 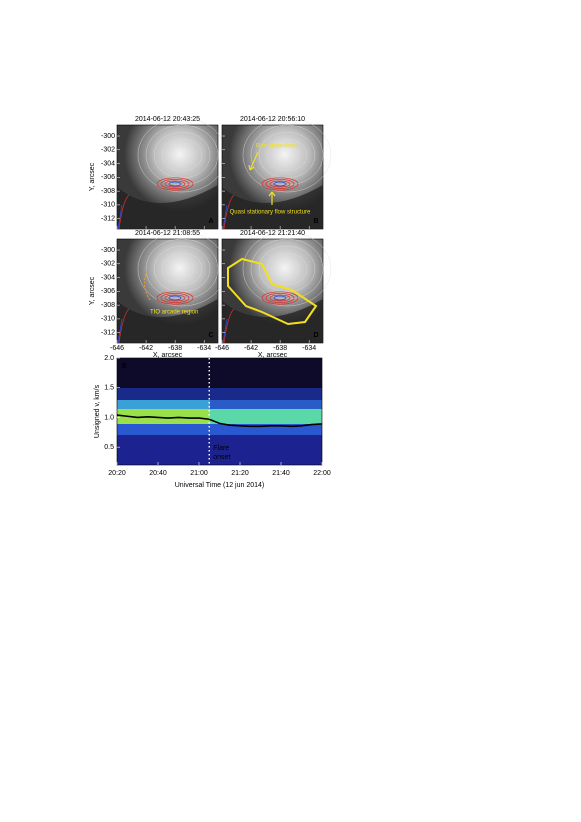 I want to click on chart-frame, so click(x=219, y=411).